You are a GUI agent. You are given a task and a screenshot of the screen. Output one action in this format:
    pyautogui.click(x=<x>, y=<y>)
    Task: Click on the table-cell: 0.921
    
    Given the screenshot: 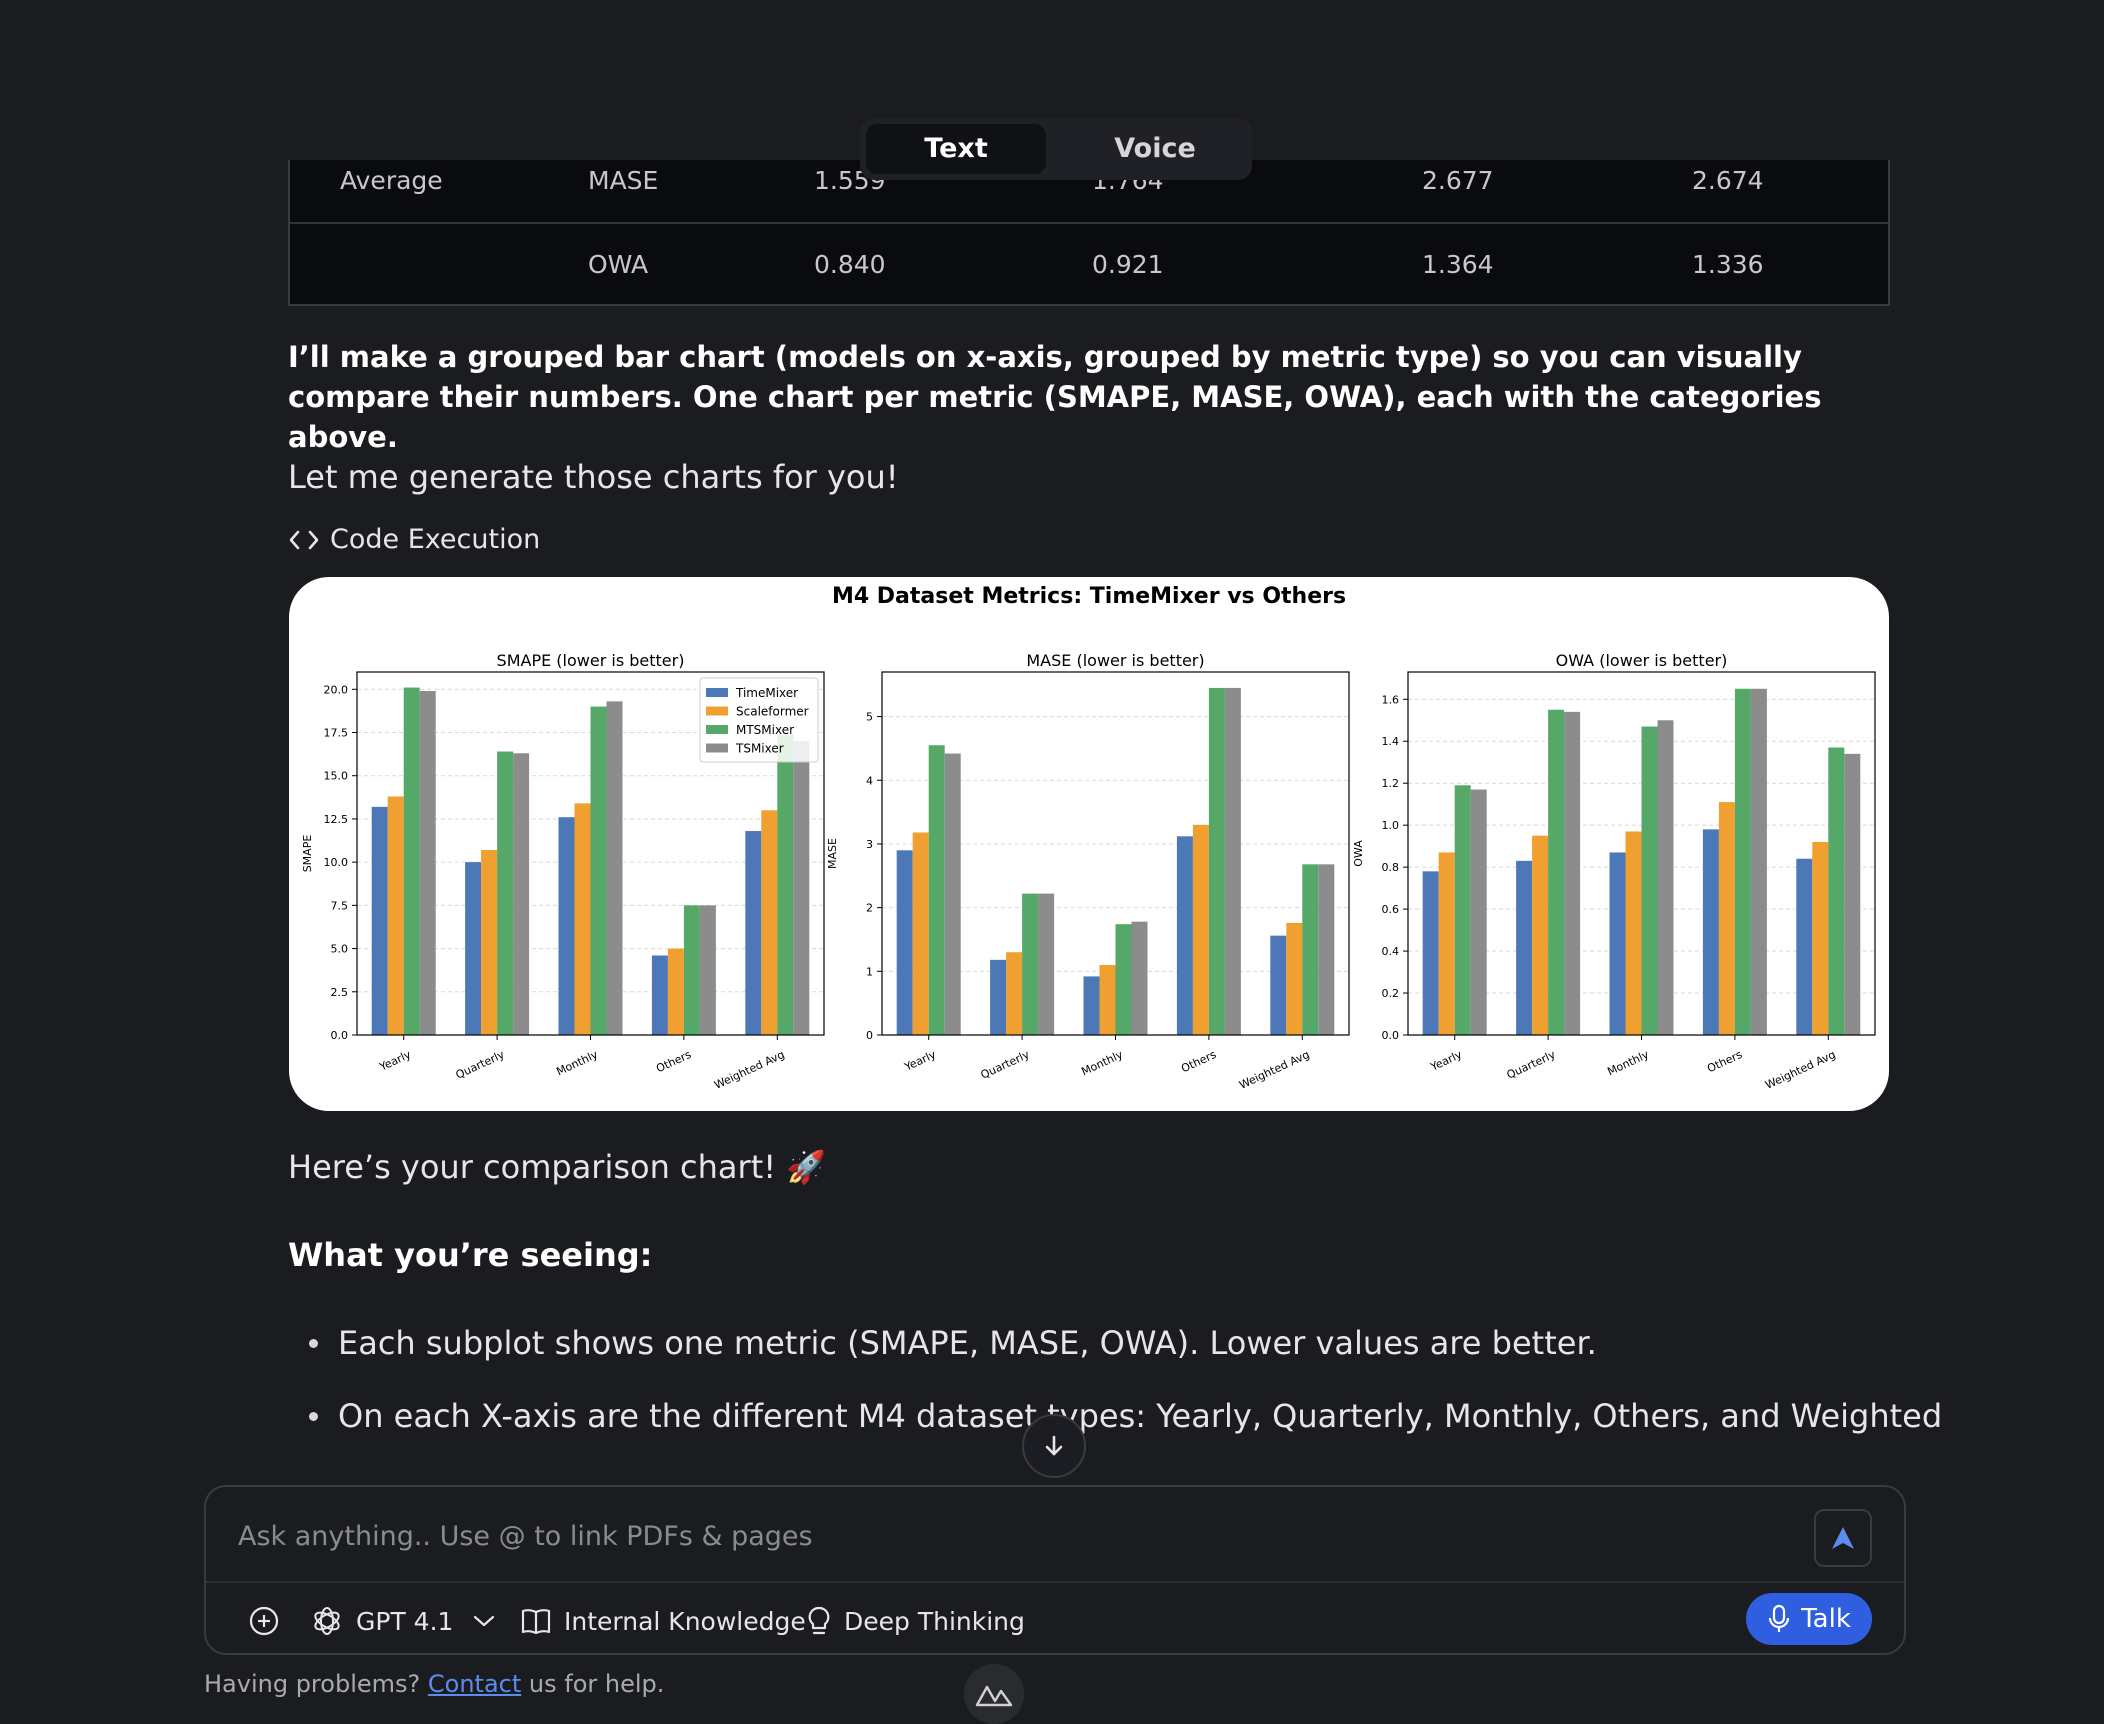 What is the action you would take?
    pyautogui.click(x=1128, y=264)
    